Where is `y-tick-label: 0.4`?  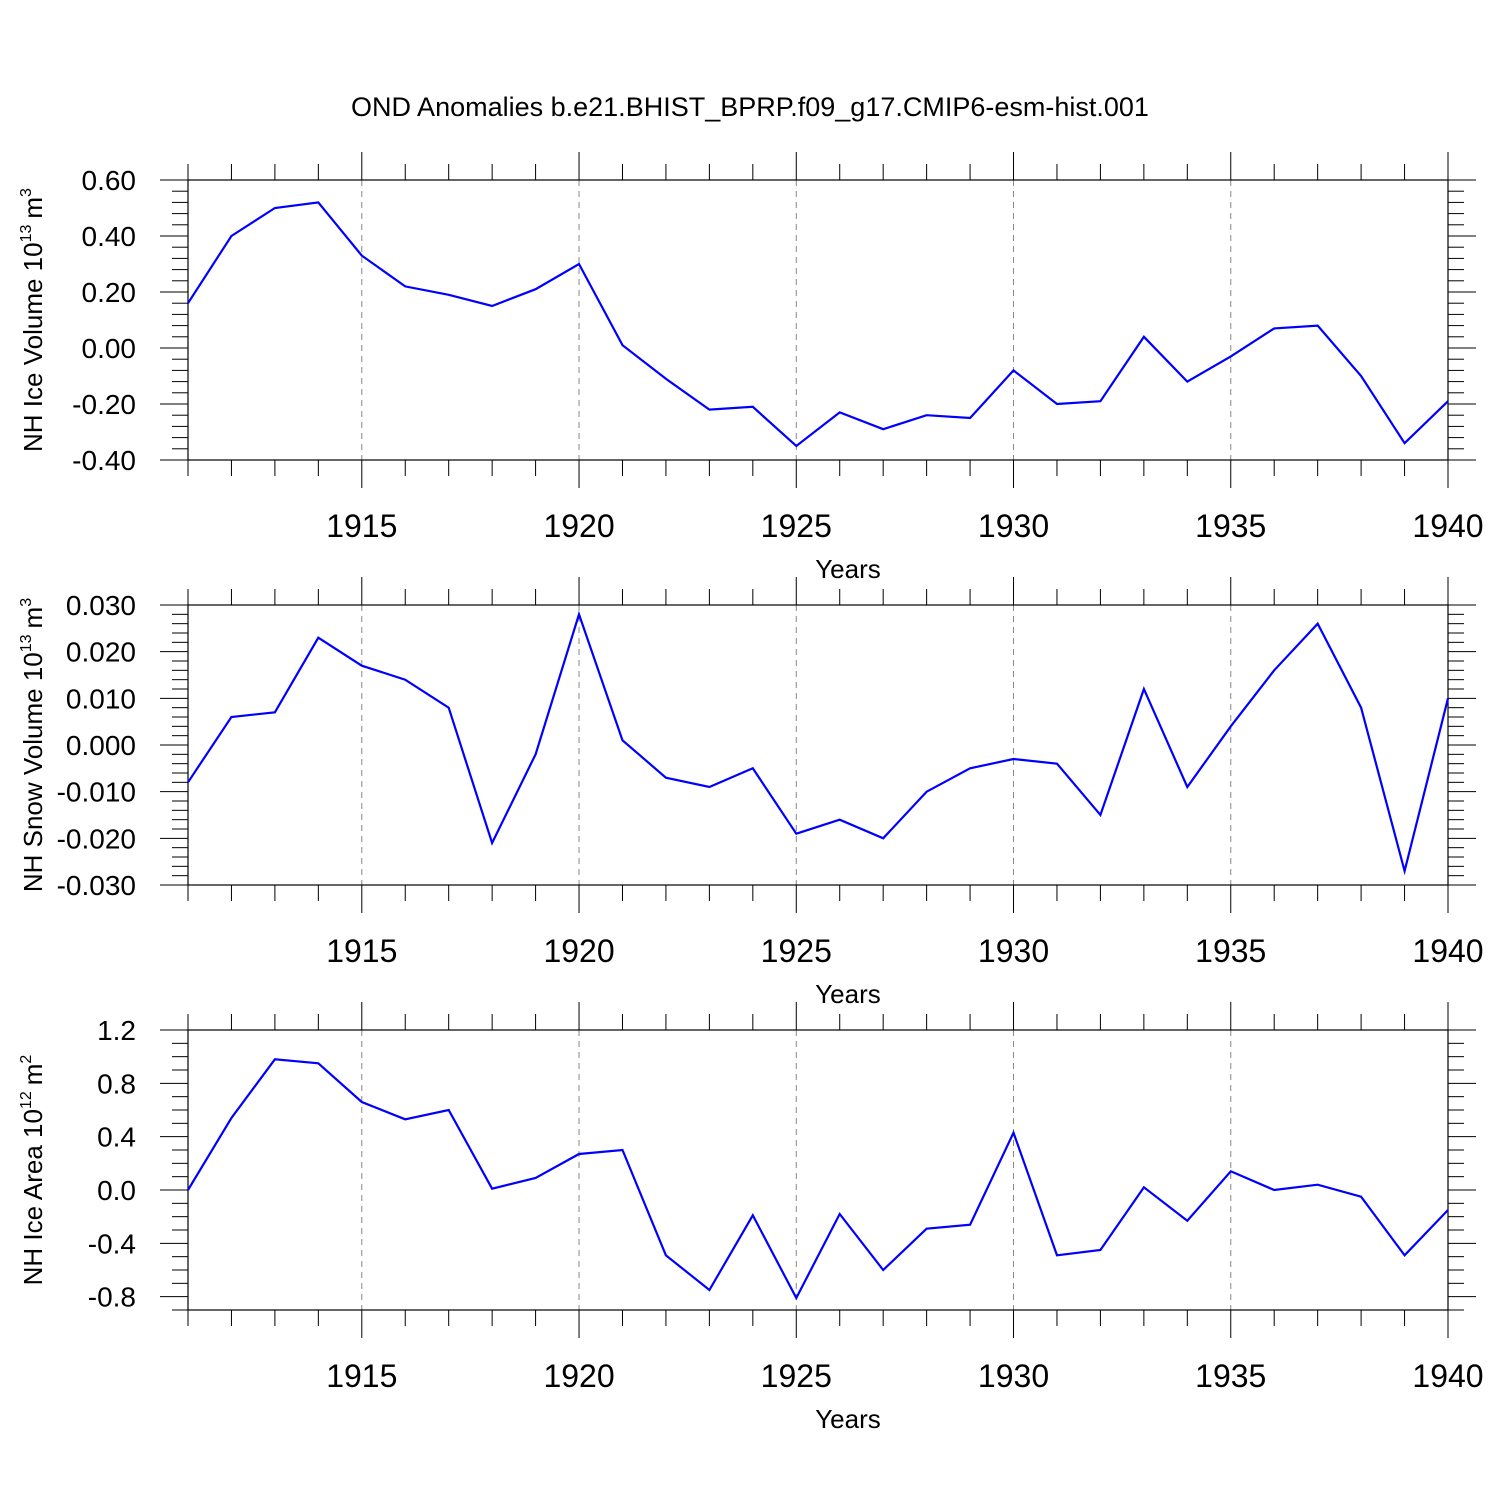
y-tick-label: 0.4 is located at coordinates (116, 1137).